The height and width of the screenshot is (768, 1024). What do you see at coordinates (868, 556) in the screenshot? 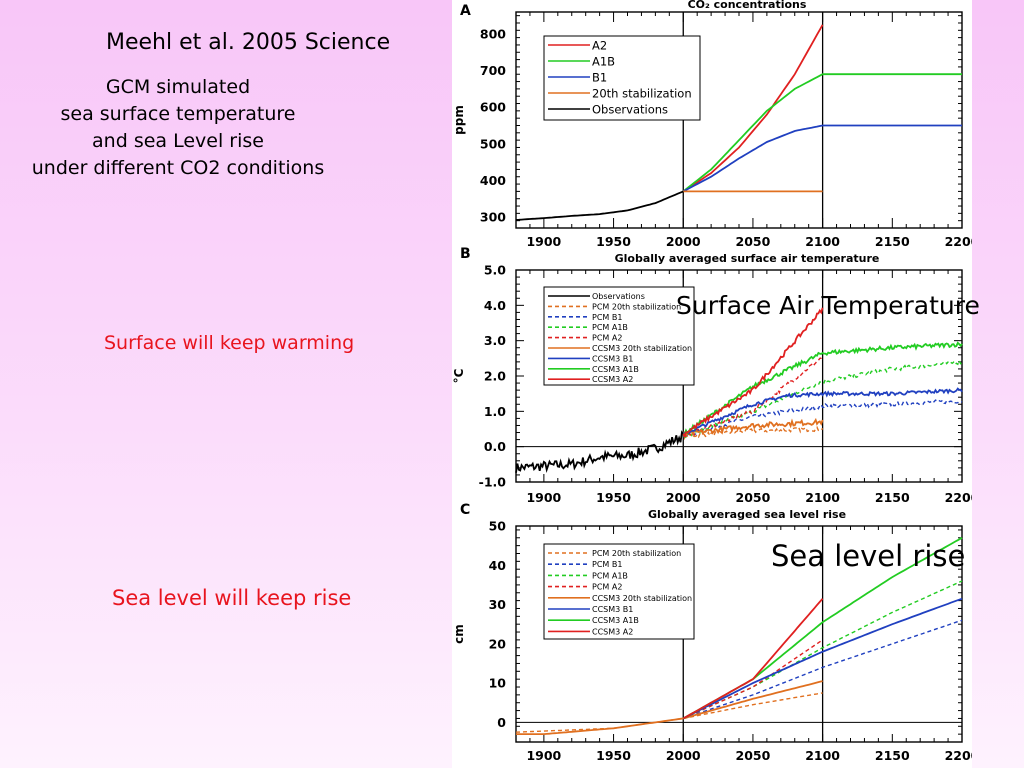
I see `sea-level-rise-label: Sea level rise` at bounding box center [868, 556].